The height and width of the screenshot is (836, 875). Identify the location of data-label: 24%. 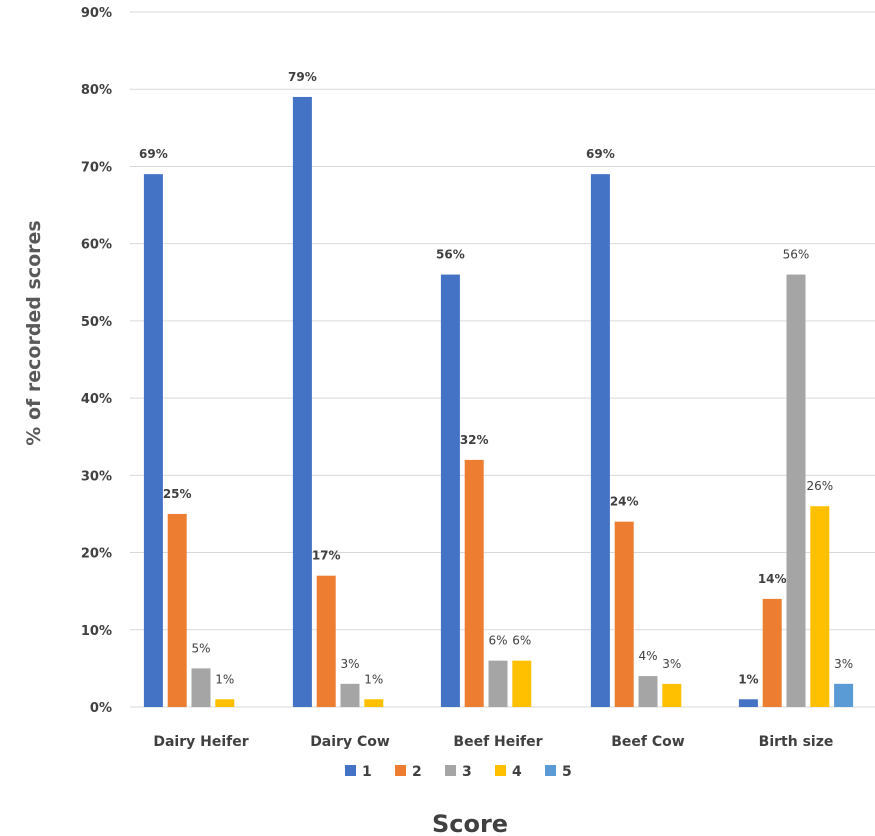
(624, 502).